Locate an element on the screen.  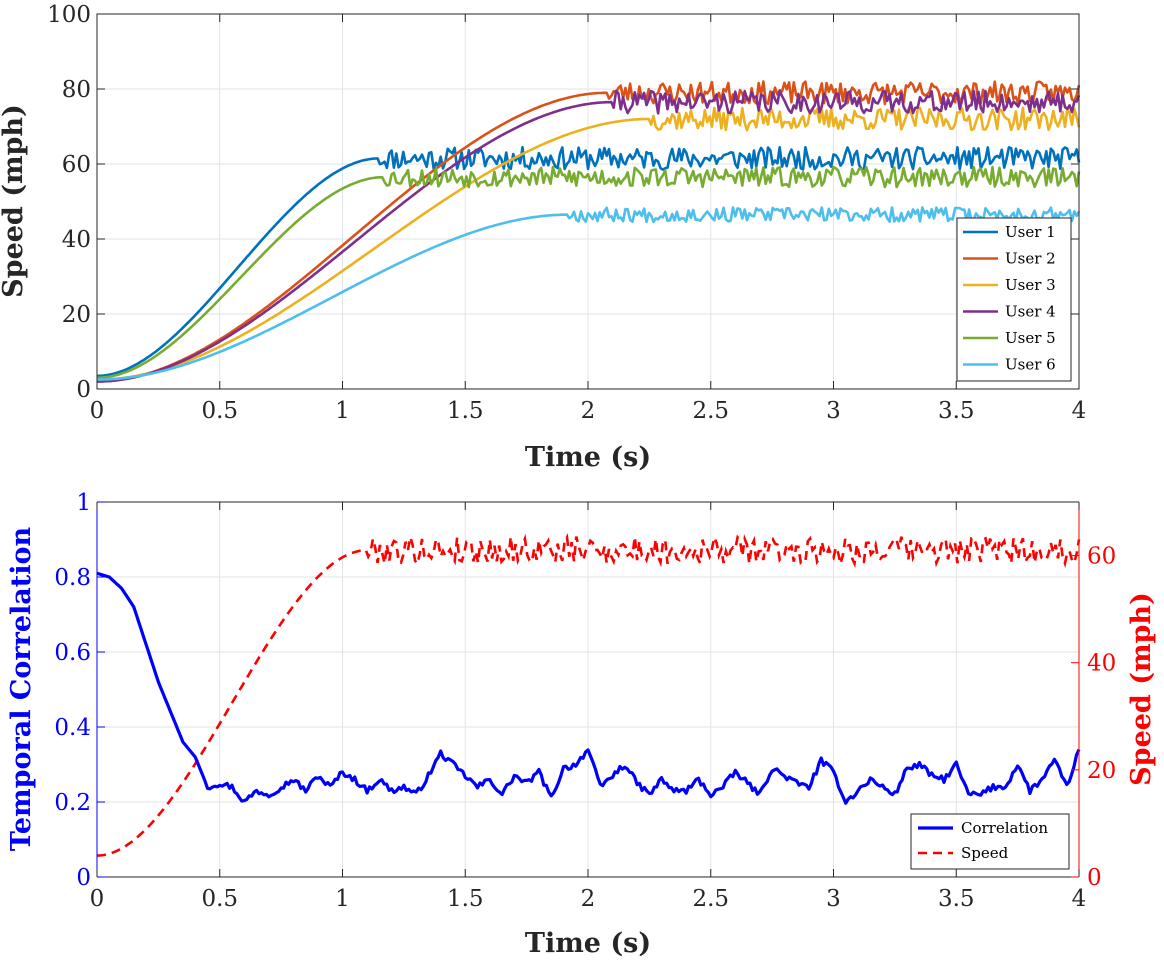
legend-label: Correlation is located at coordinates (1004, 828).